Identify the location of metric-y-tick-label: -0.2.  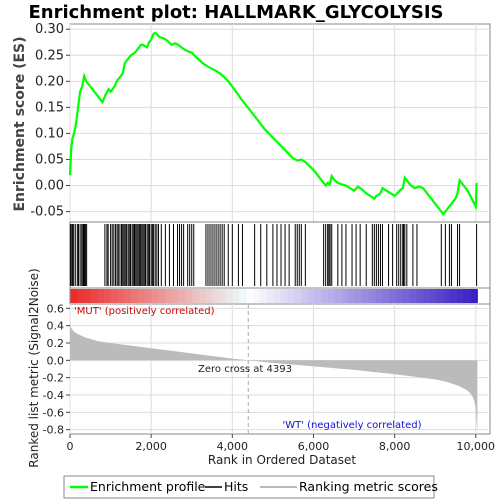
(53, 378).